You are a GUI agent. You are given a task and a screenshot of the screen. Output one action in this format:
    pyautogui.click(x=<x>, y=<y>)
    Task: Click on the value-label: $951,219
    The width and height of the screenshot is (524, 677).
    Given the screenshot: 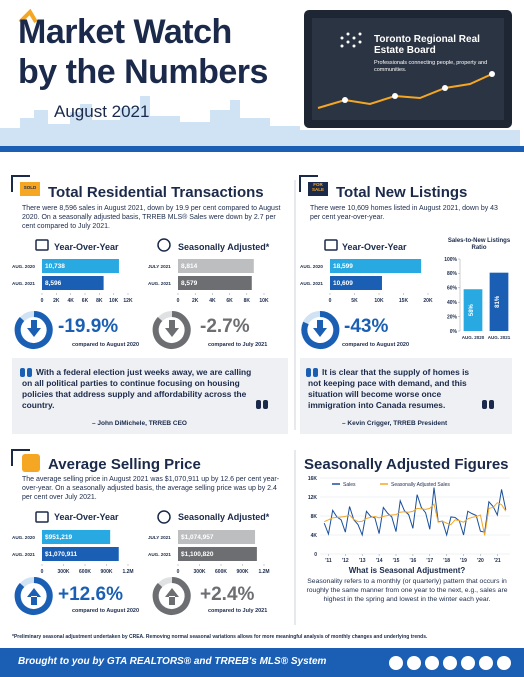 What is the action you would take?
    pyautogui.click(x=58, y=537)
    